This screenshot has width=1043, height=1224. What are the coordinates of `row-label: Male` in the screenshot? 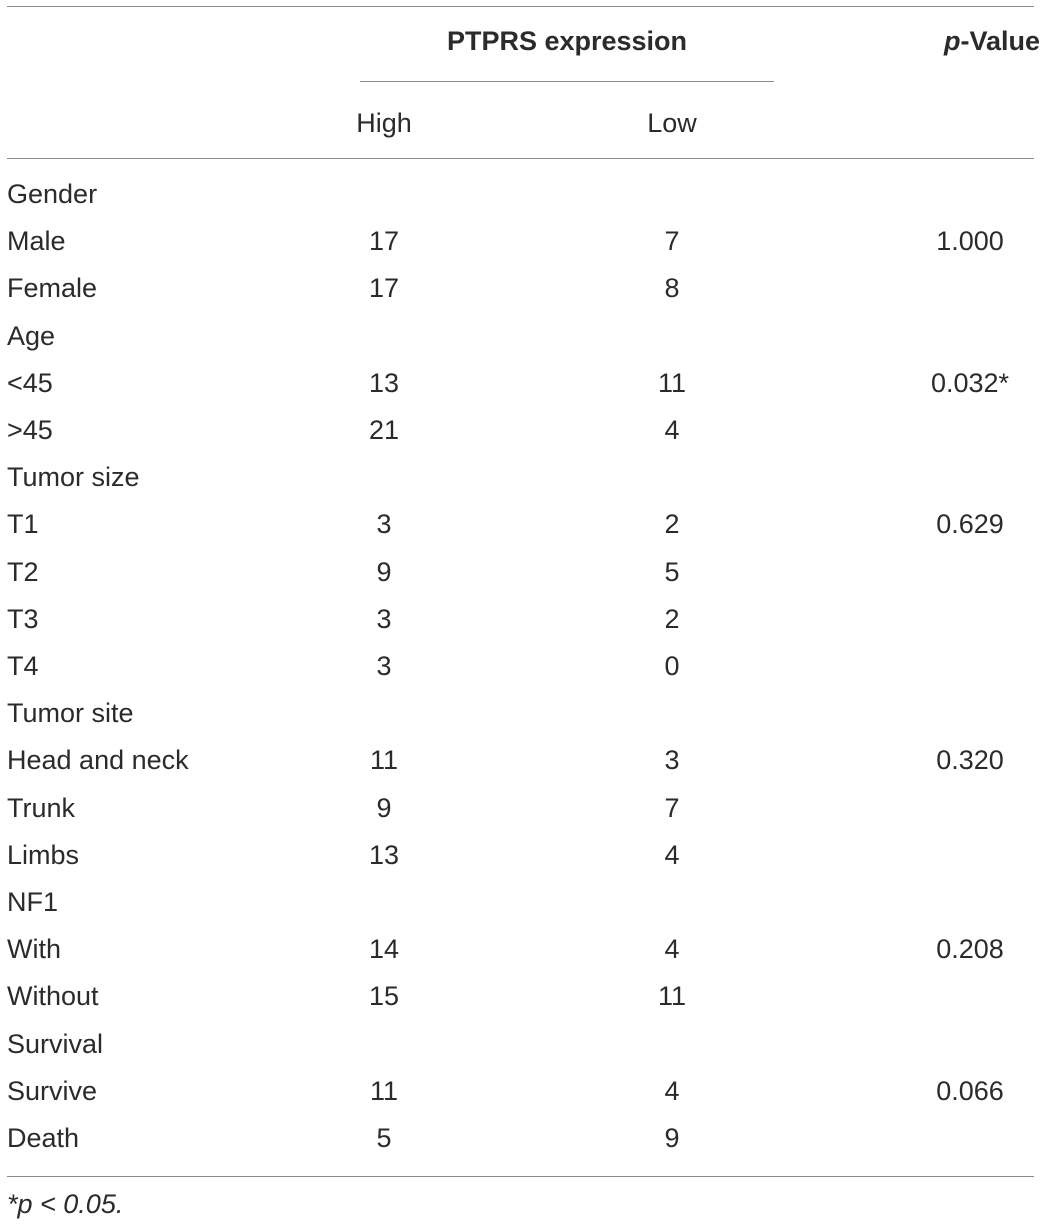 It's located at (36, 241).